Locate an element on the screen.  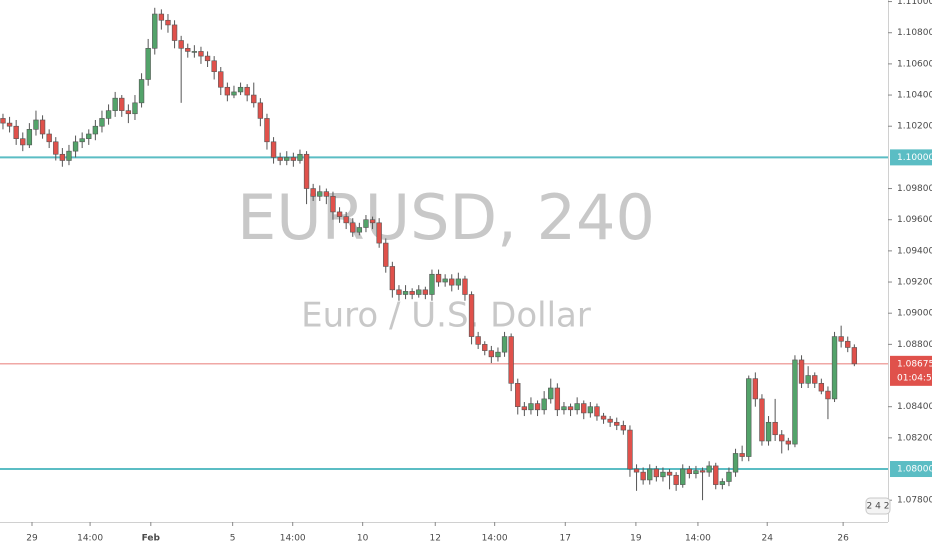
y-tick-label: 1.09000 is located at coordinates (914, 314).